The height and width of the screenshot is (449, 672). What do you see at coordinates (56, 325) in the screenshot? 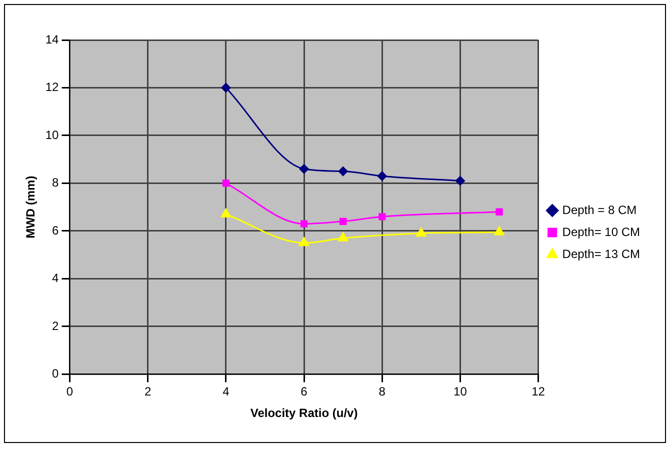
I see `y-tick-label: 2` at bounding box center [56, 325].